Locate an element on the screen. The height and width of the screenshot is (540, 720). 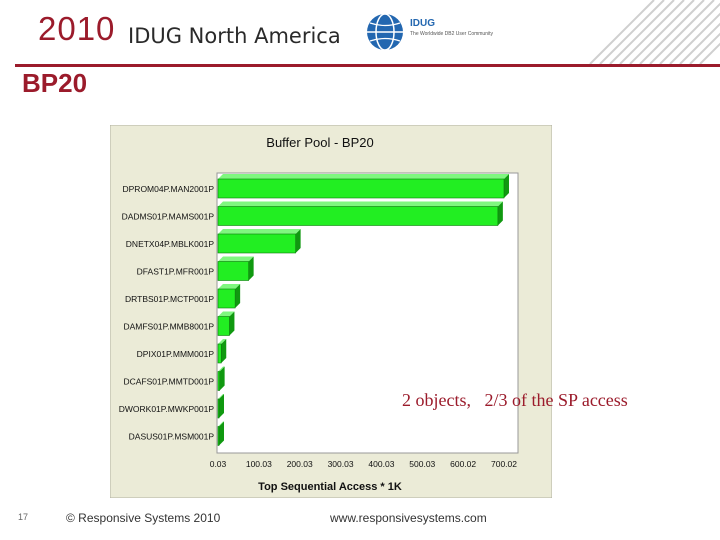
header-rule is located at coordinates (367, 65).